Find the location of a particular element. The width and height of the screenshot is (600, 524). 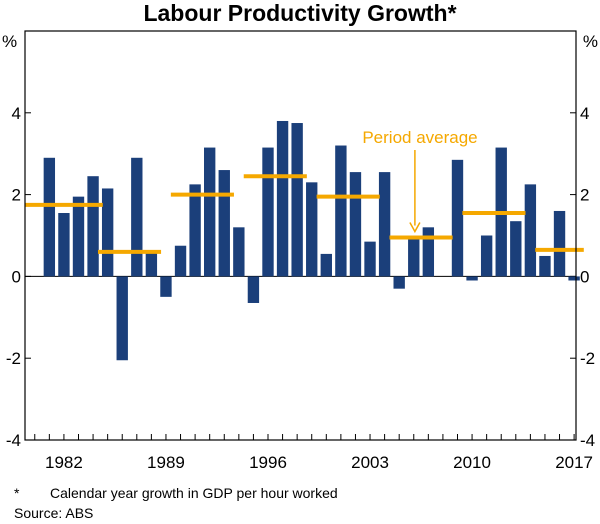

bar-1988 is located at coordinates (151, 264).